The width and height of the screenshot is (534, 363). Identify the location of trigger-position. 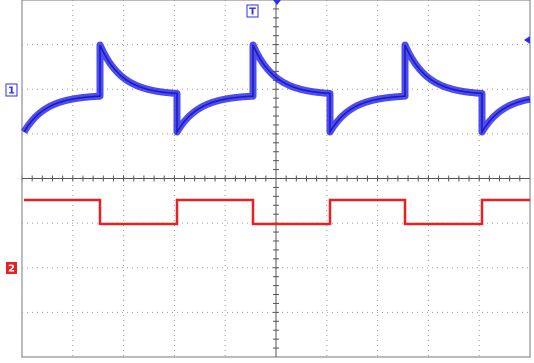
(277, 2).